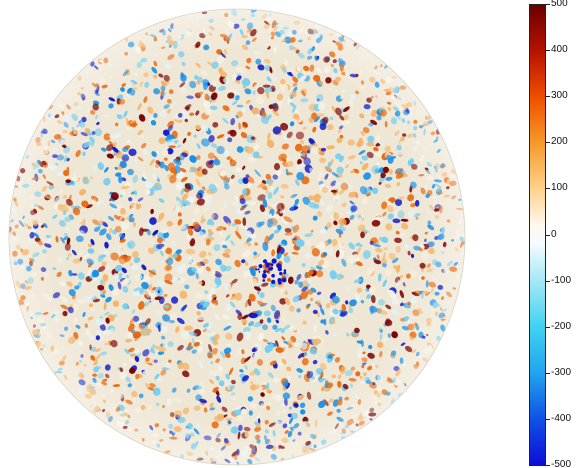  Describe the element at coordinates (559, 4) in the screenshot. I see `colorbar-tick-label: 500` at that location.